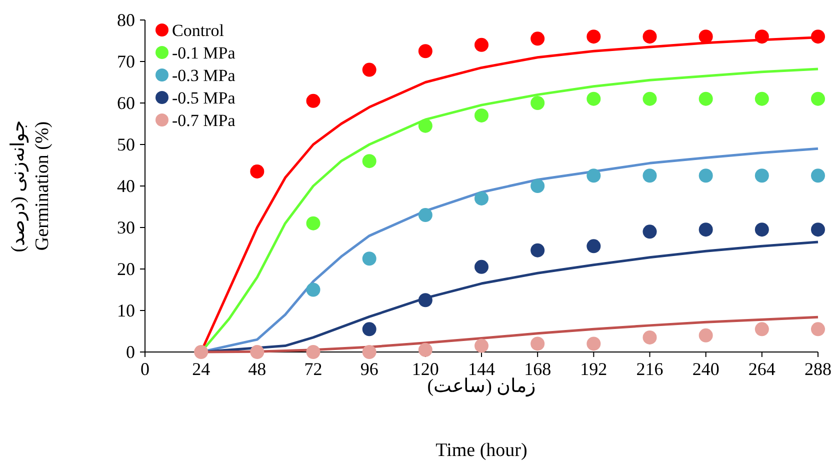 This screenshot has width=835, height=463. I want to click on x-tick-label: 144, so click(481, 369).